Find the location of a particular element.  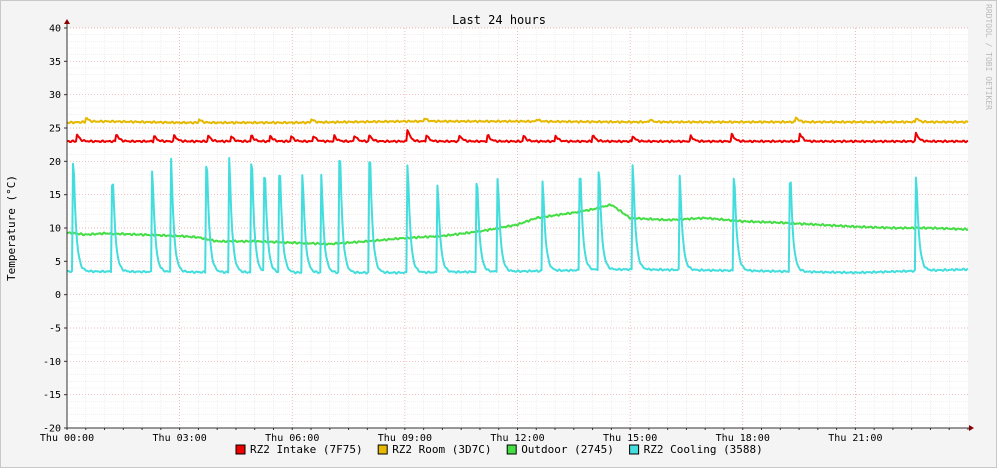

x-tick-label: Thu 12:00 is located at coordinates (517, 438).